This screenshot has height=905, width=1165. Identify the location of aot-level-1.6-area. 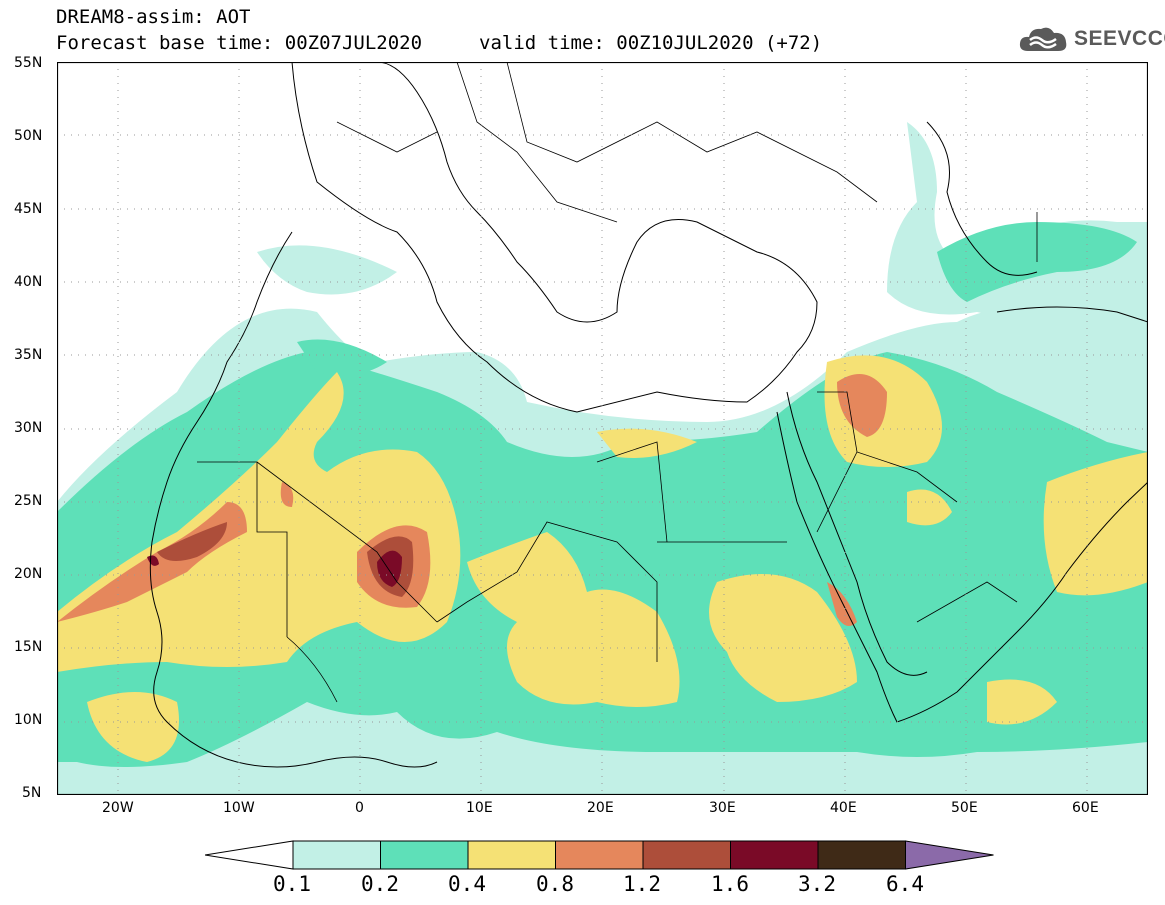
(274, 568).